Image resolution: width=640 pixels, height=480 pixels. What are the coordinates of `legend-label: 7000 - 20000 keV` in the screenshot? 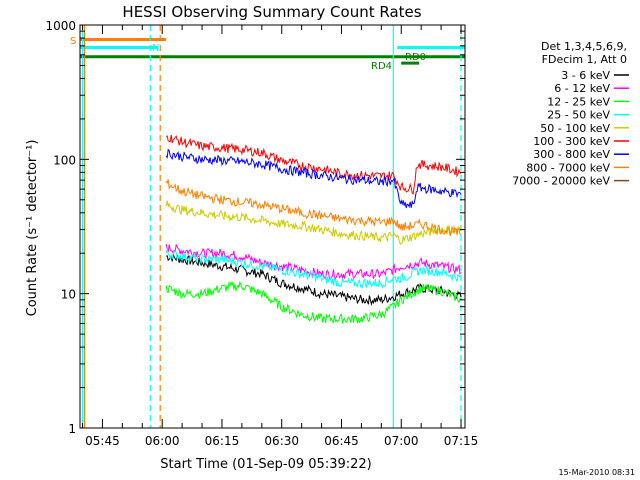 It's located at (561, 181).